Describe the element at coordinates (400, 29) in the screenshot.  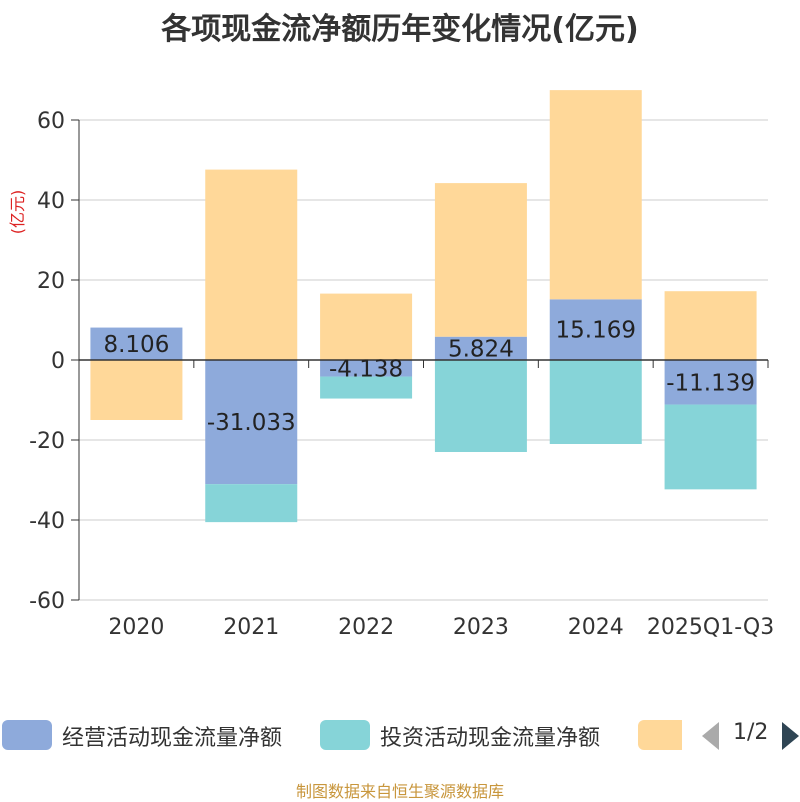
I see `chart-title: 各项现金流净额历年变化情况(亿元)` at that location.